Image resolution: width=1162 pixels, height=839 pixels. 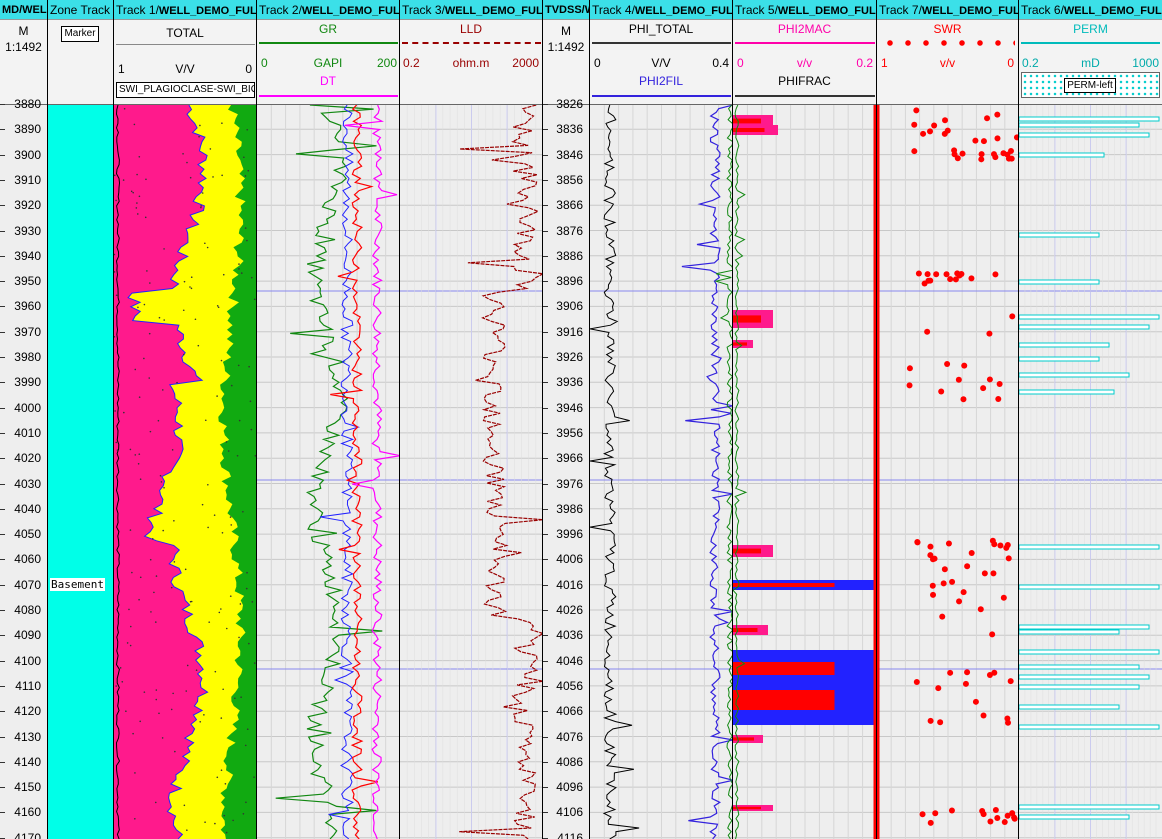 What do you see at coordinates (471, 63) in the screenshot?
I see `lld-unit: ohm.m` at bounding box center [471, 63].